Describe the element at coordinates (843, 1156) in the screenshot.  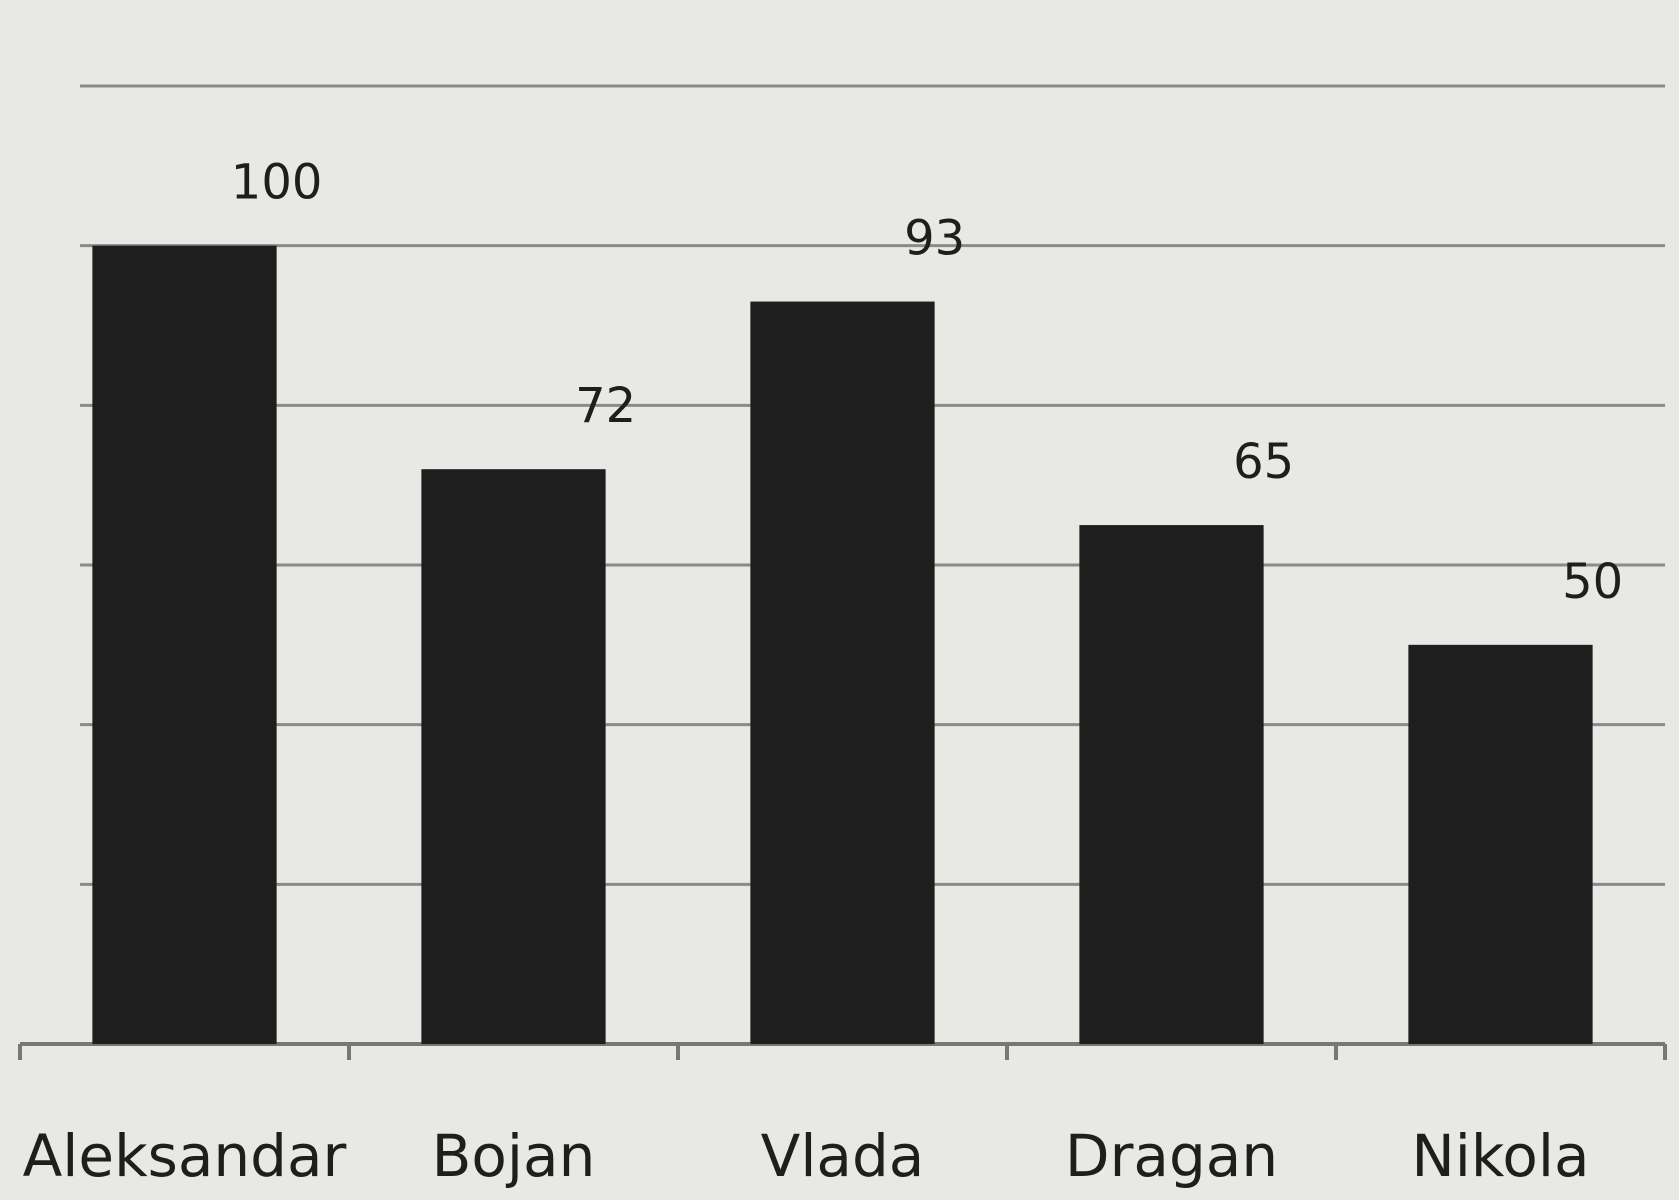
I see `x-tick-label: Vlada` at that location.